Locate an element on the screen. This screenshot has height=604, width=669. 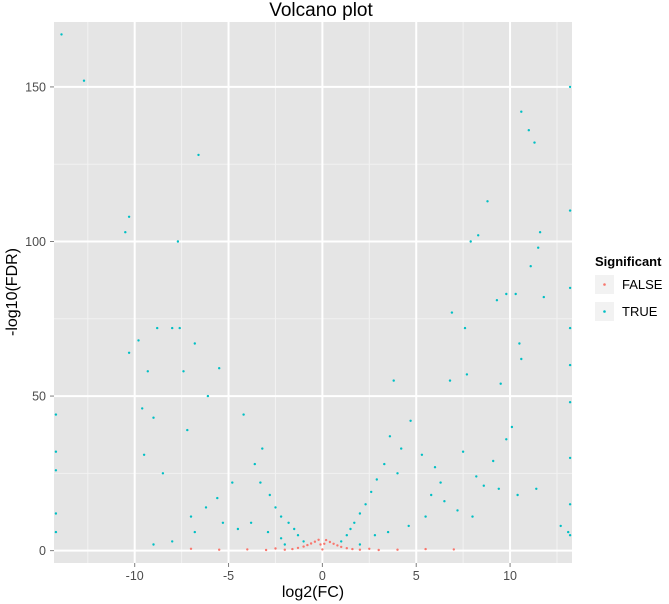
legend-dot-false is located at coordinates (604, 284).